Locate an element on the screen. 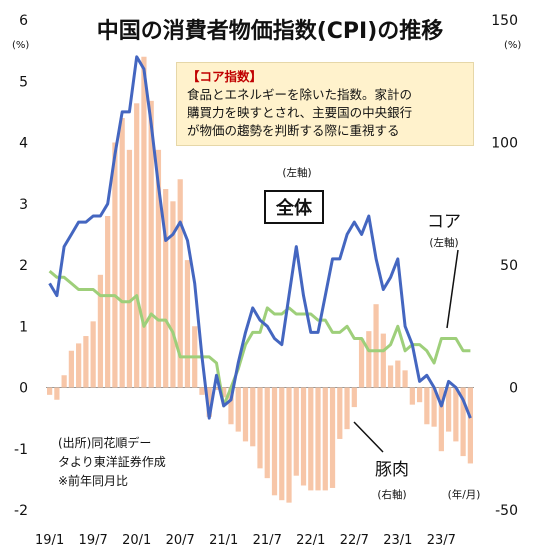  note-line-2: 購買力を映すとされ、主要国の中央銀行 is located at coordinates (300, 112).